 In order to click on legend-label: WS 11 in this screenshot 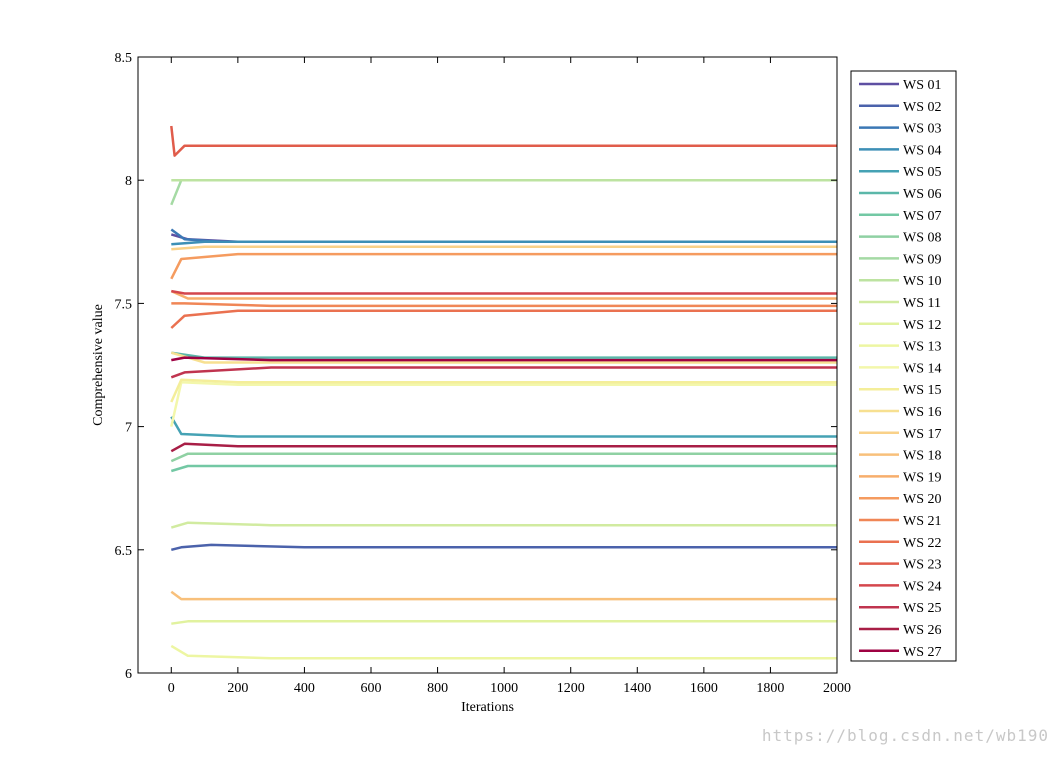, I will do `click(922, 303)`.